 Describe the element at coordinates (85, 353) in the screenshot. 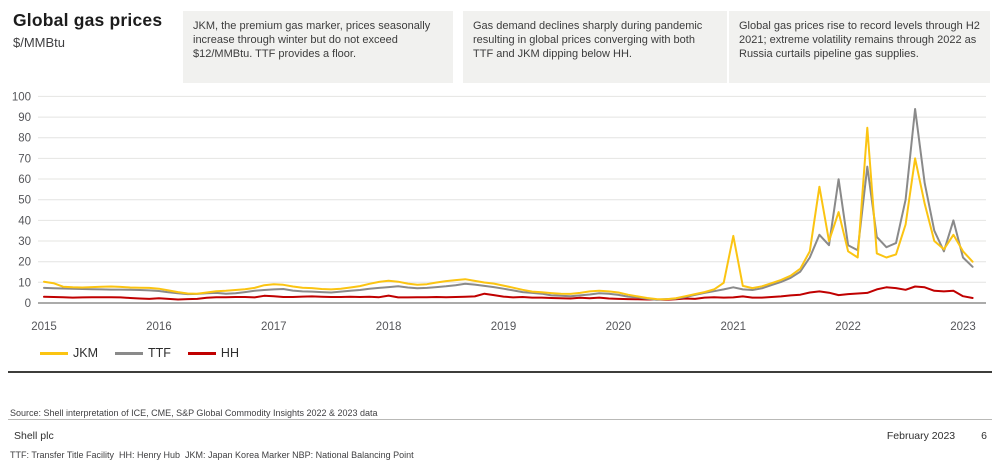

I see `legend-label-jkm: JKM` at that location.